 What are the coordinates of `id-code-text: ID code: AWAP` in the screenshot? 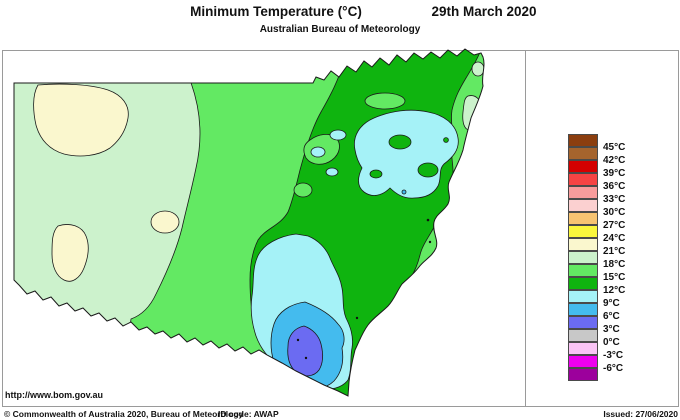 It's located at (248, 414).